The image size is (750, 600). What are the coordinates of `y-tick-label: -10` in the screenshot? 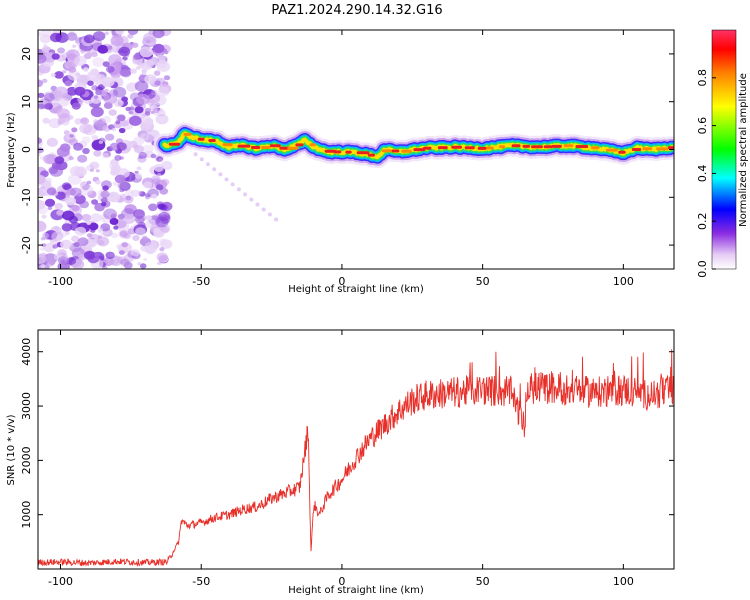 It's located at (26, 197).